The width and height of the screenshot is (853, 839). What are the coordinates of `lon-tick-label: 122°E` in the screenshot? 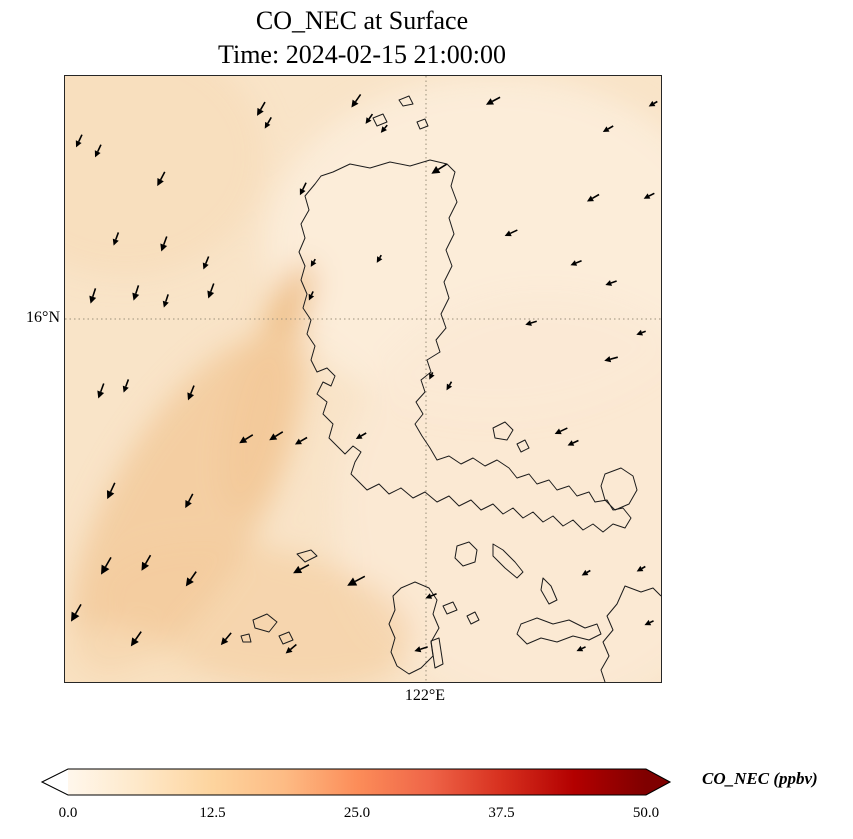 It's located at (425, 695).